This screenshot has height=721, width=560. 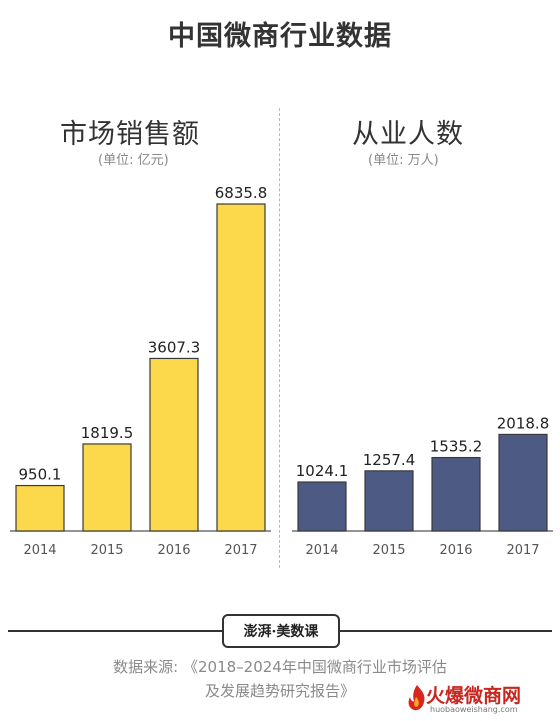 What do you see at coordinates (403, 160) in the screenshot?
I see `right-panel-unit: (单位: 万人)` at bounding box center [403, 160].